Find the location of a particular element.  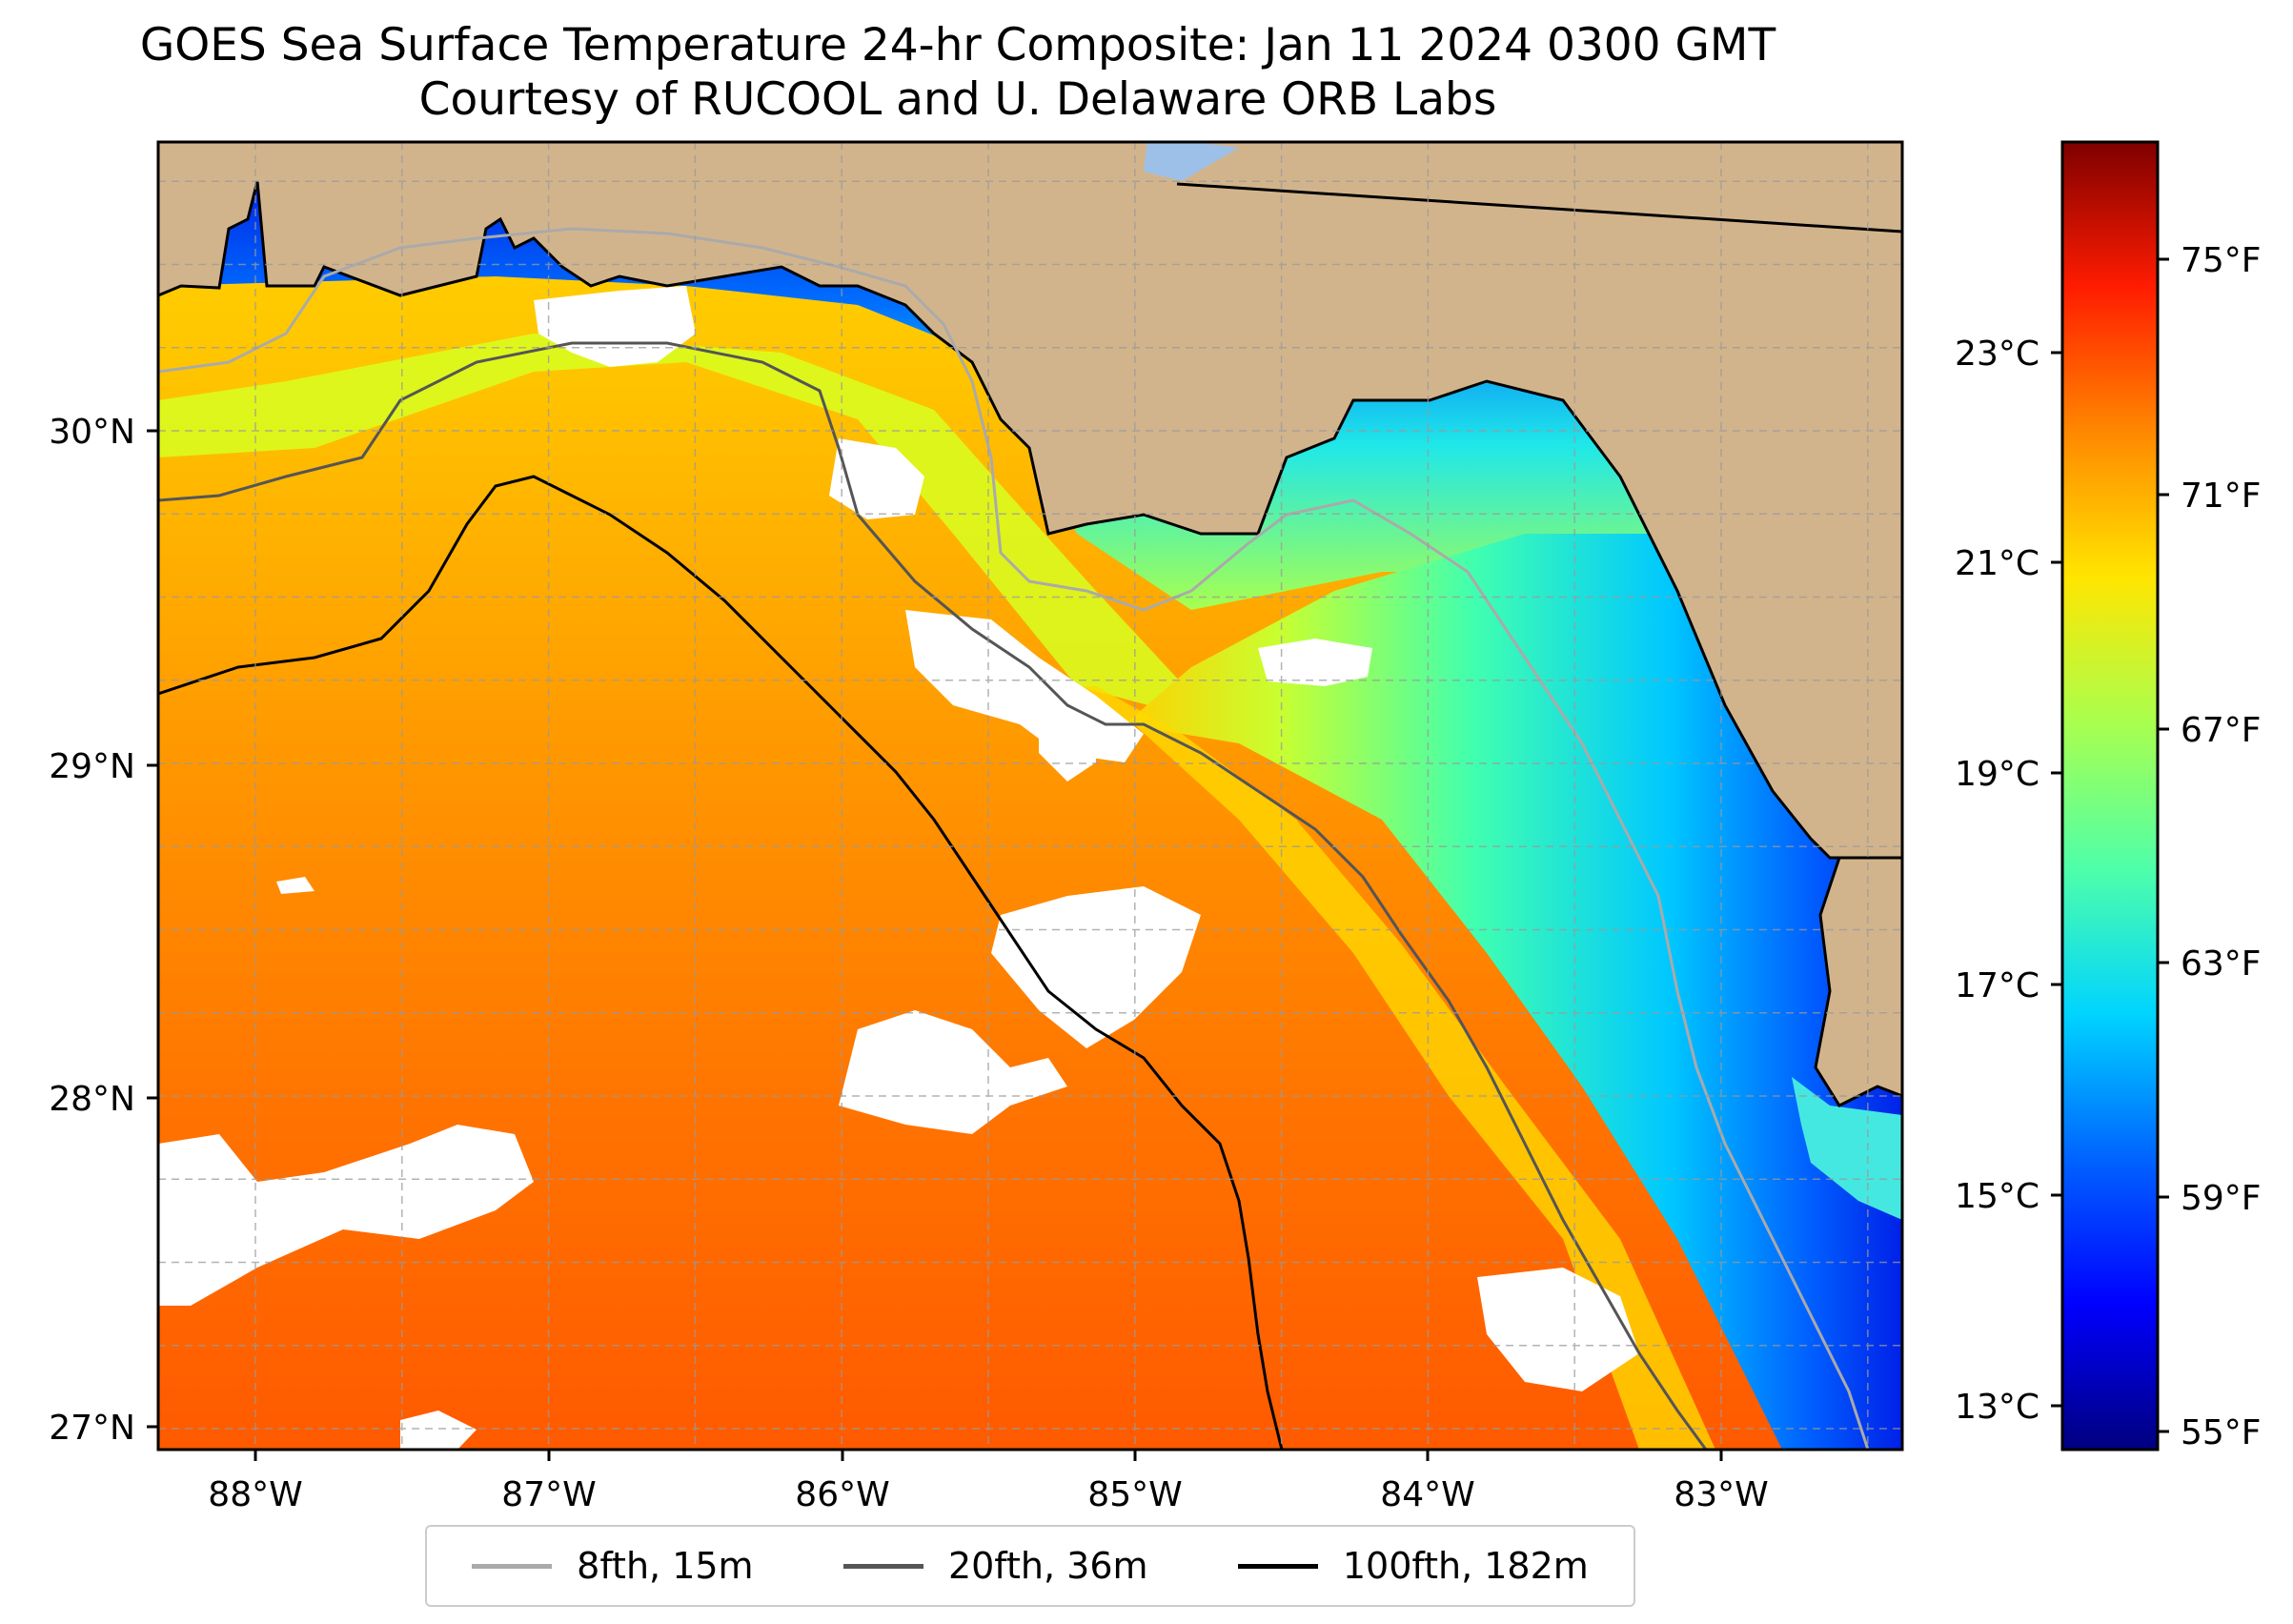

legend-item-8fth: 8fth, 15m is located at coordinates (613, 1566).